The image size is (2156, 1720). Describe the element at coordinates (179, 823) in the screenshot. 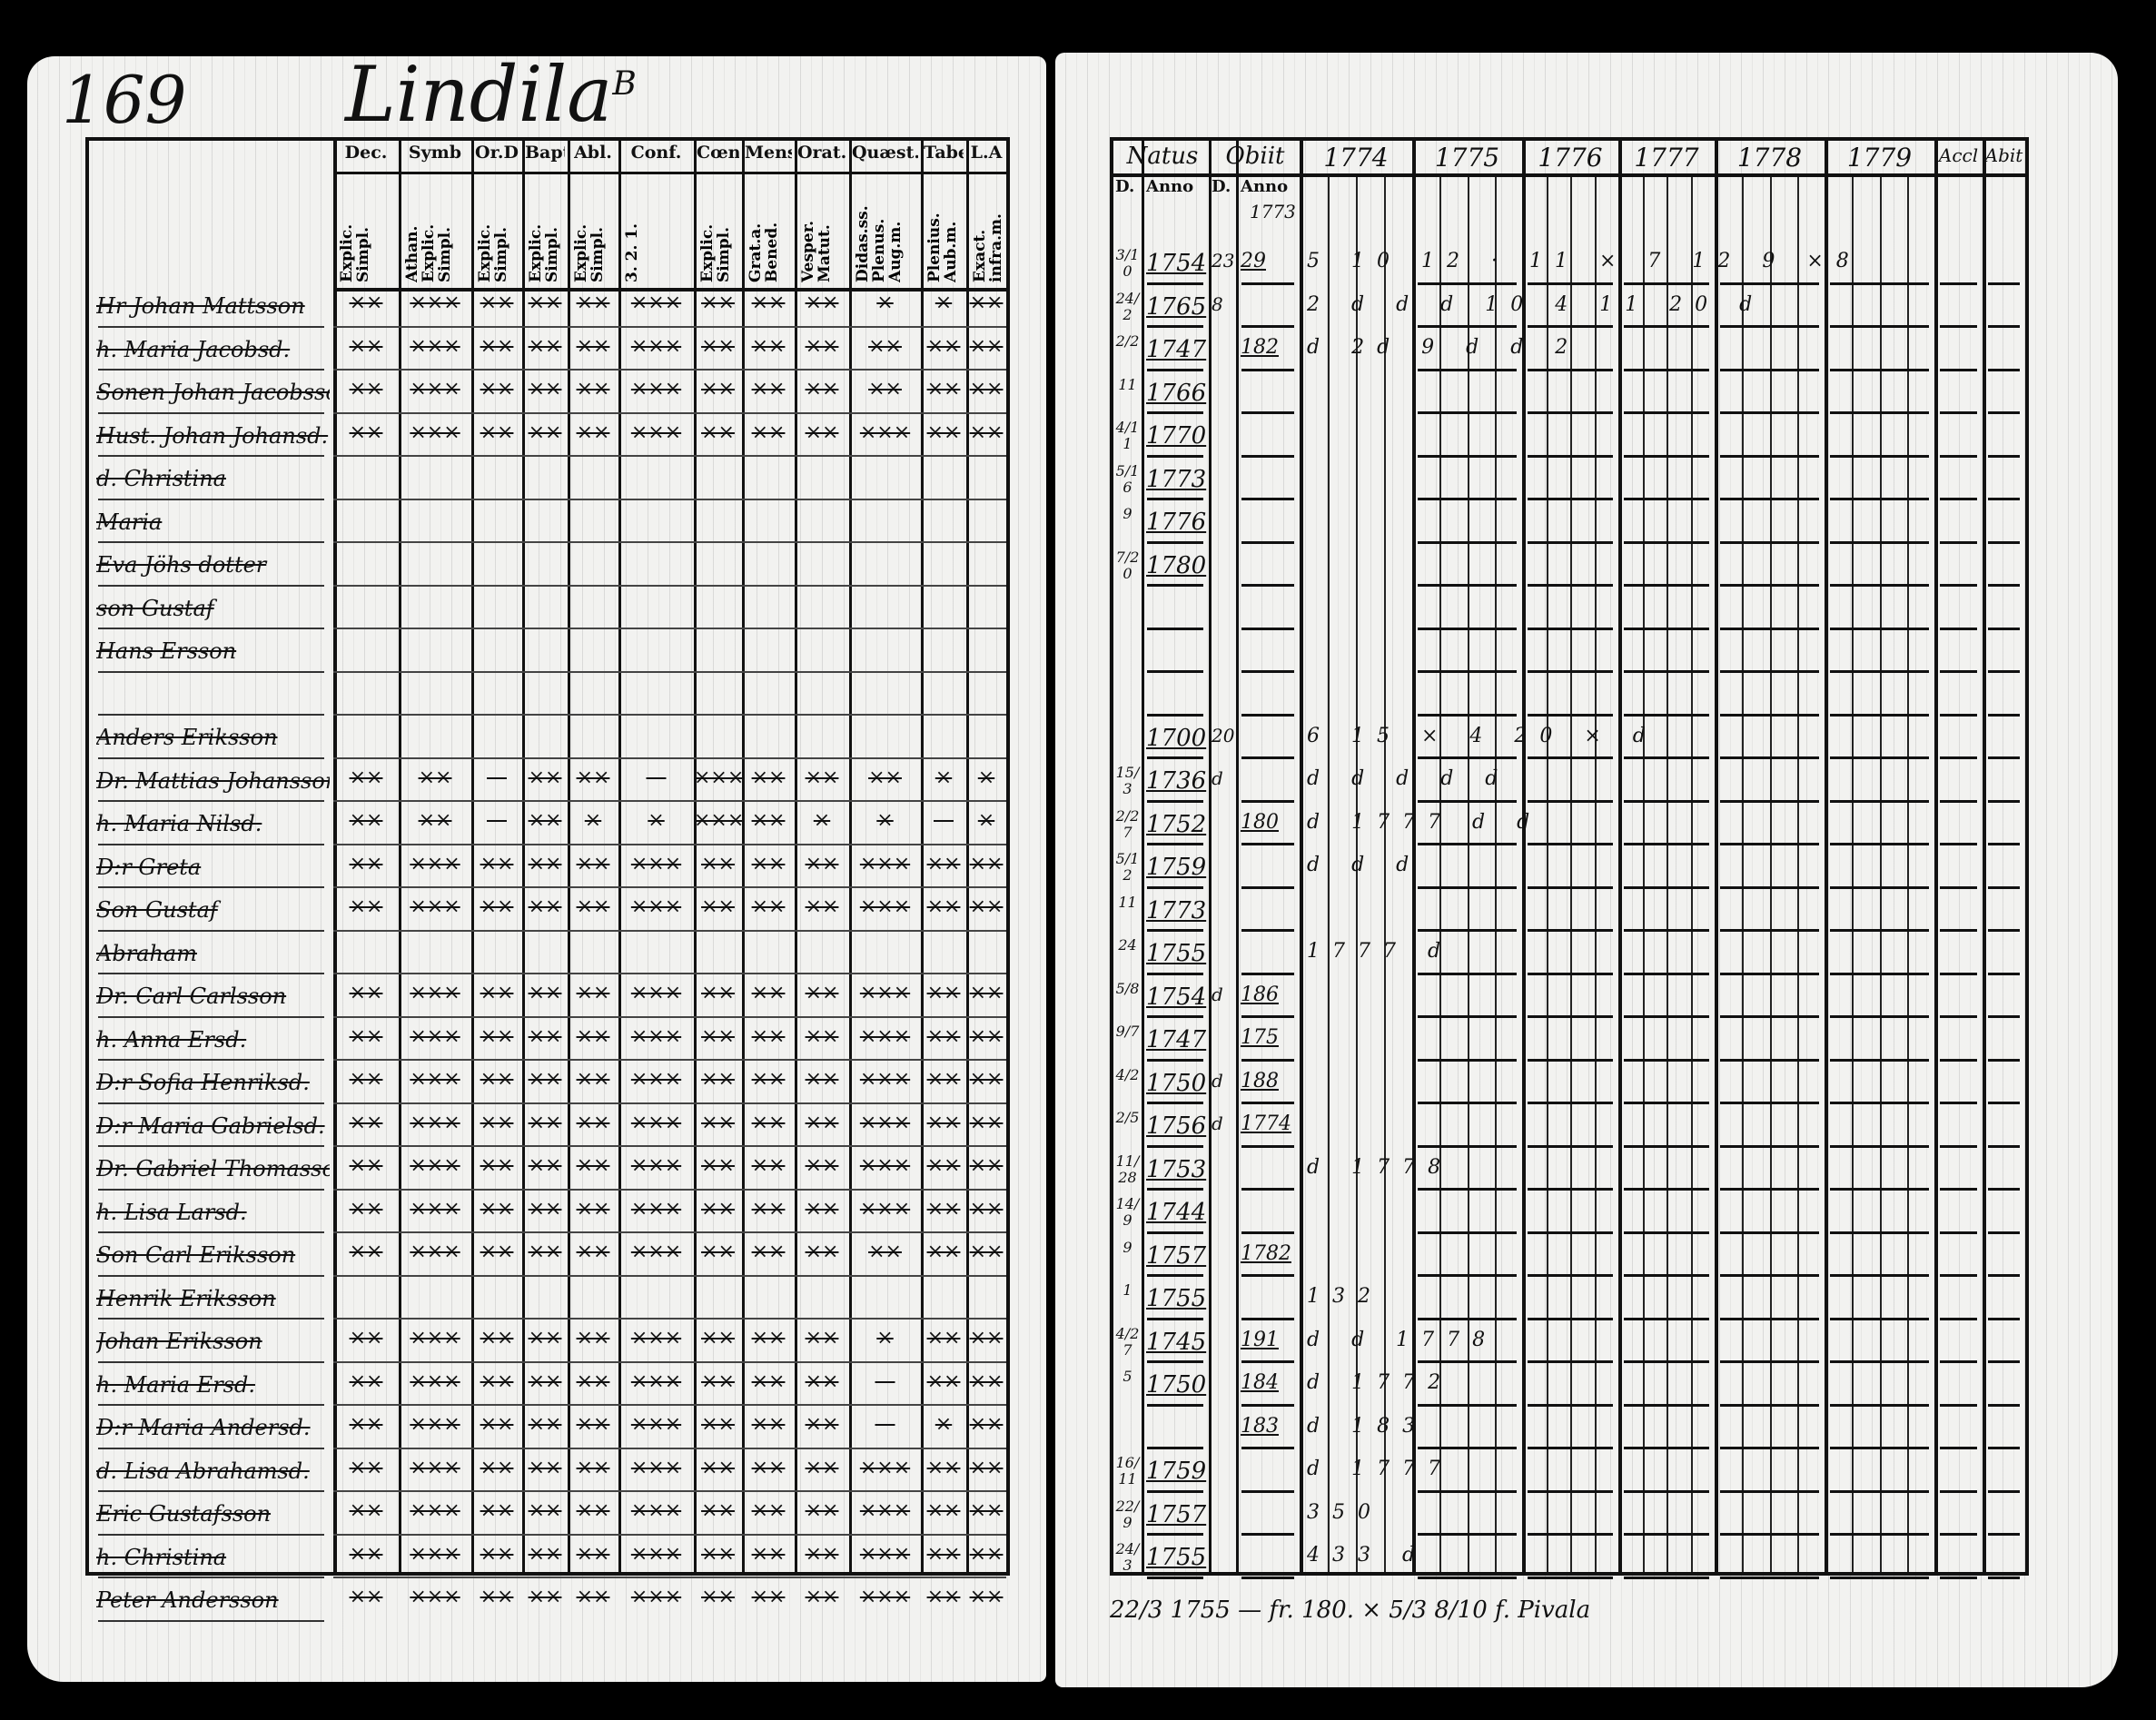

I see `person-name: h. Maria Nilsd.` at that location.